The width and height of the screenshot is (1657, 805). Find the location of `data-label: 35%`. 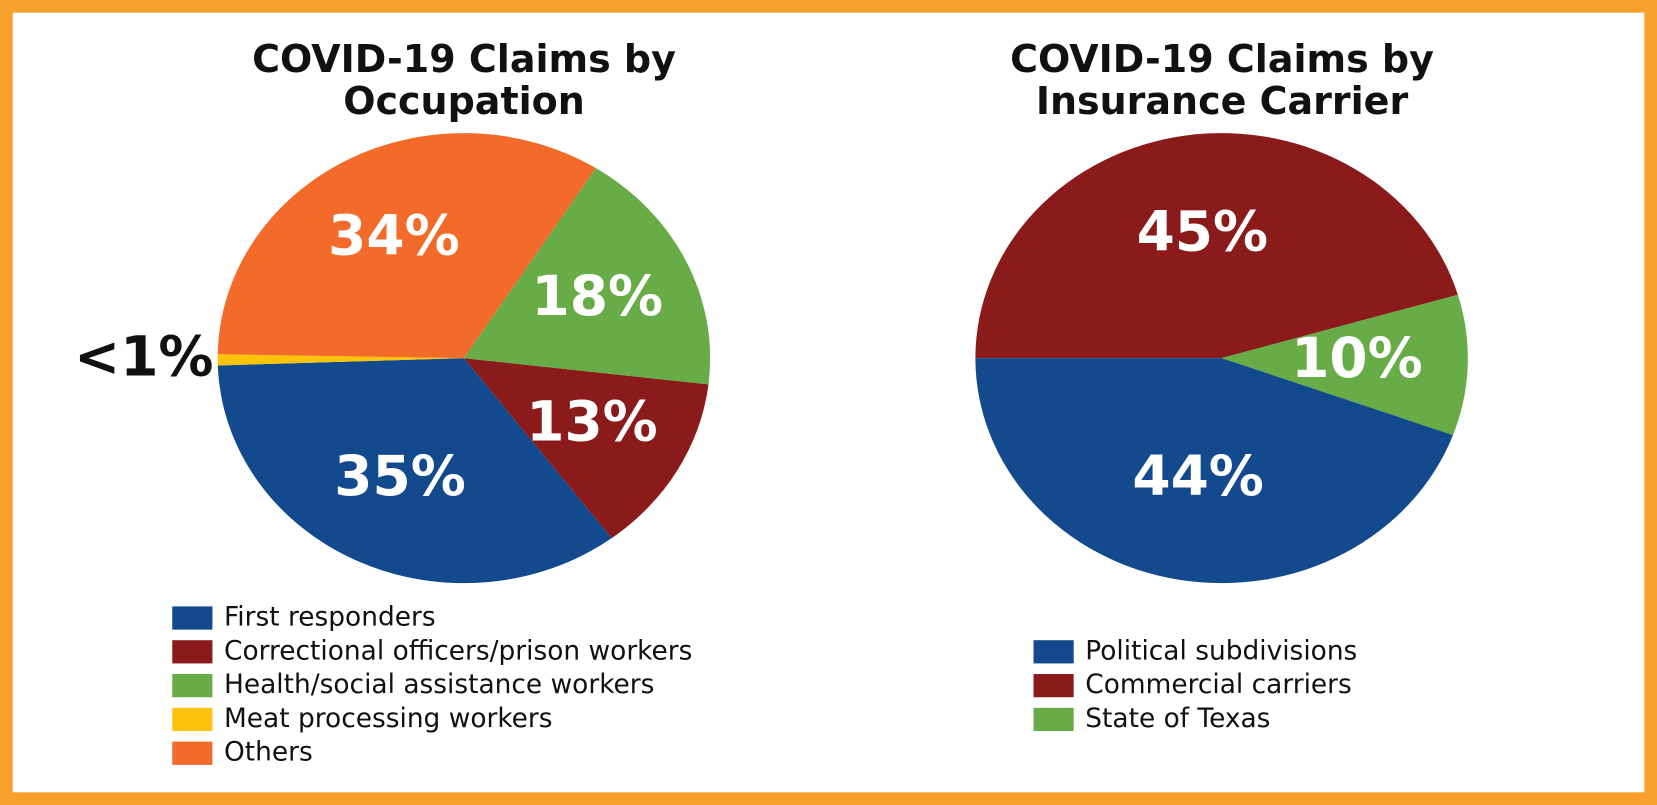

data-label: 35% is located at coordinates (400, 476).